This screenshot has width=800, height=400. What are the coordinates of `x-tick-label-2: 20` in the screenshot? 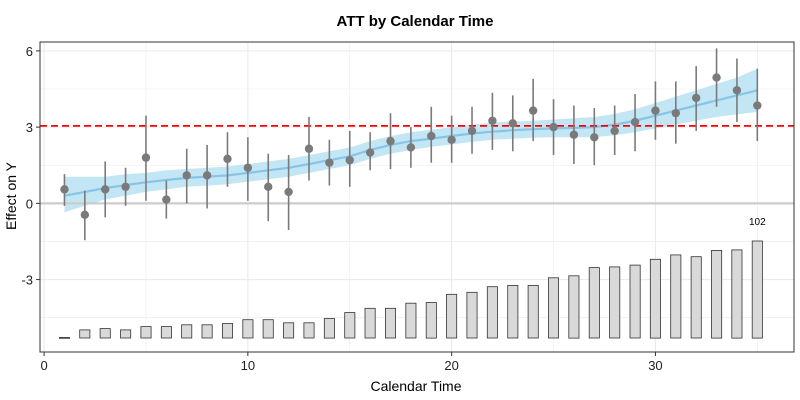 It's located at (451, 365).